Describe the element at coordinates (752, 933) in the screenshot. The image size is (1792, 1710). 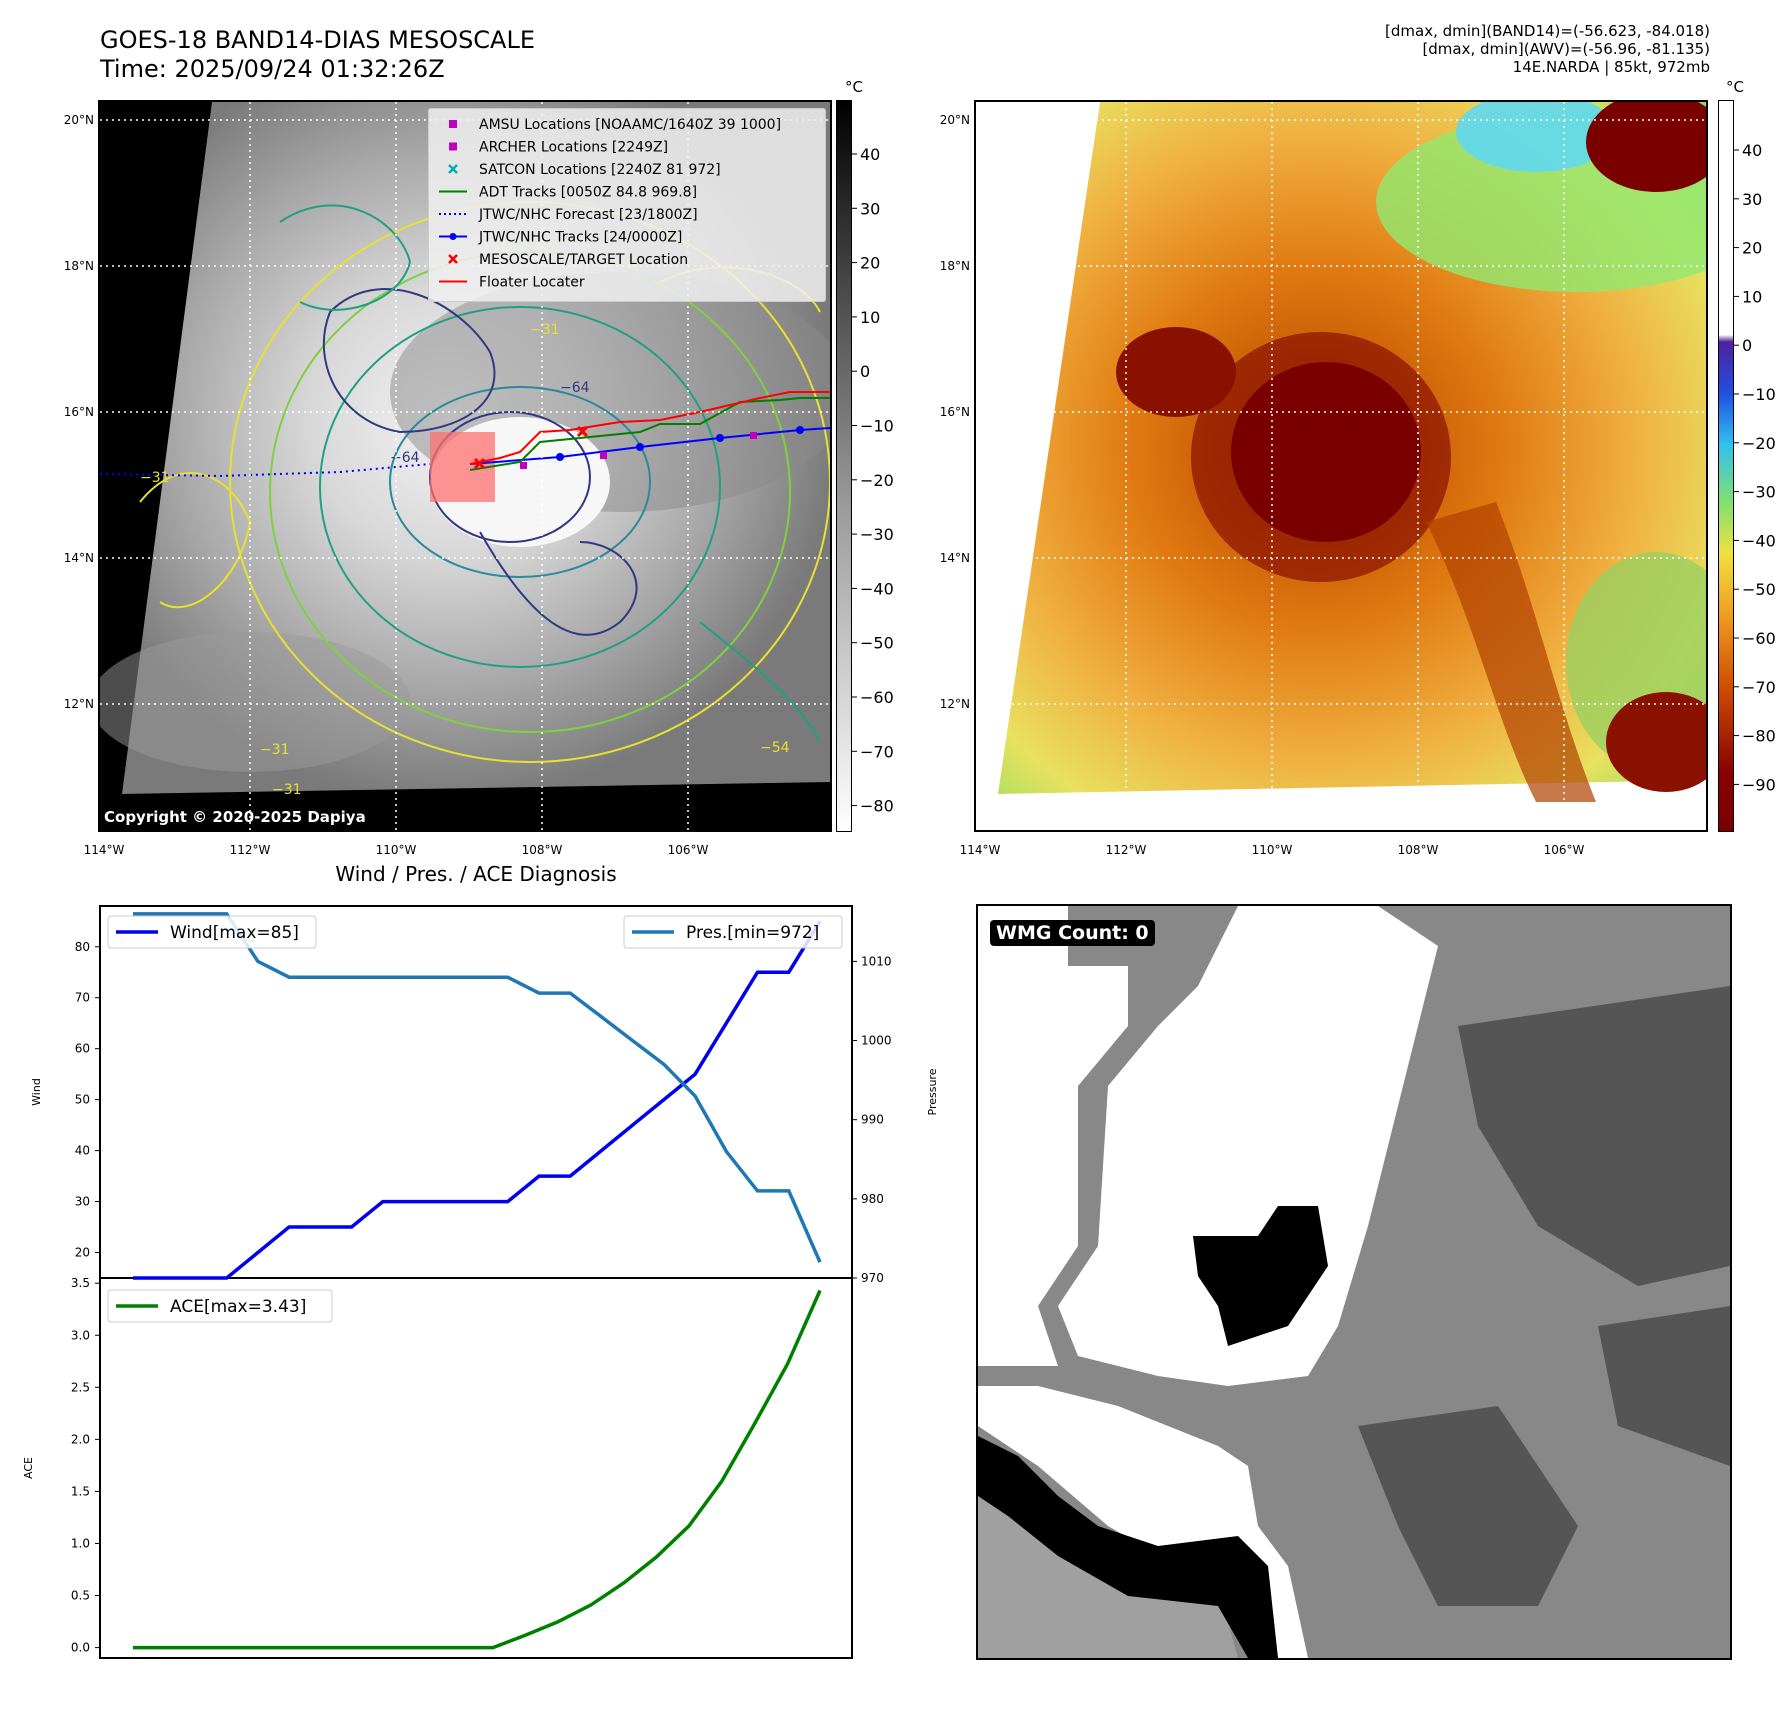
I see `pressure-legend-label: Pres.[min=972]` at that location.